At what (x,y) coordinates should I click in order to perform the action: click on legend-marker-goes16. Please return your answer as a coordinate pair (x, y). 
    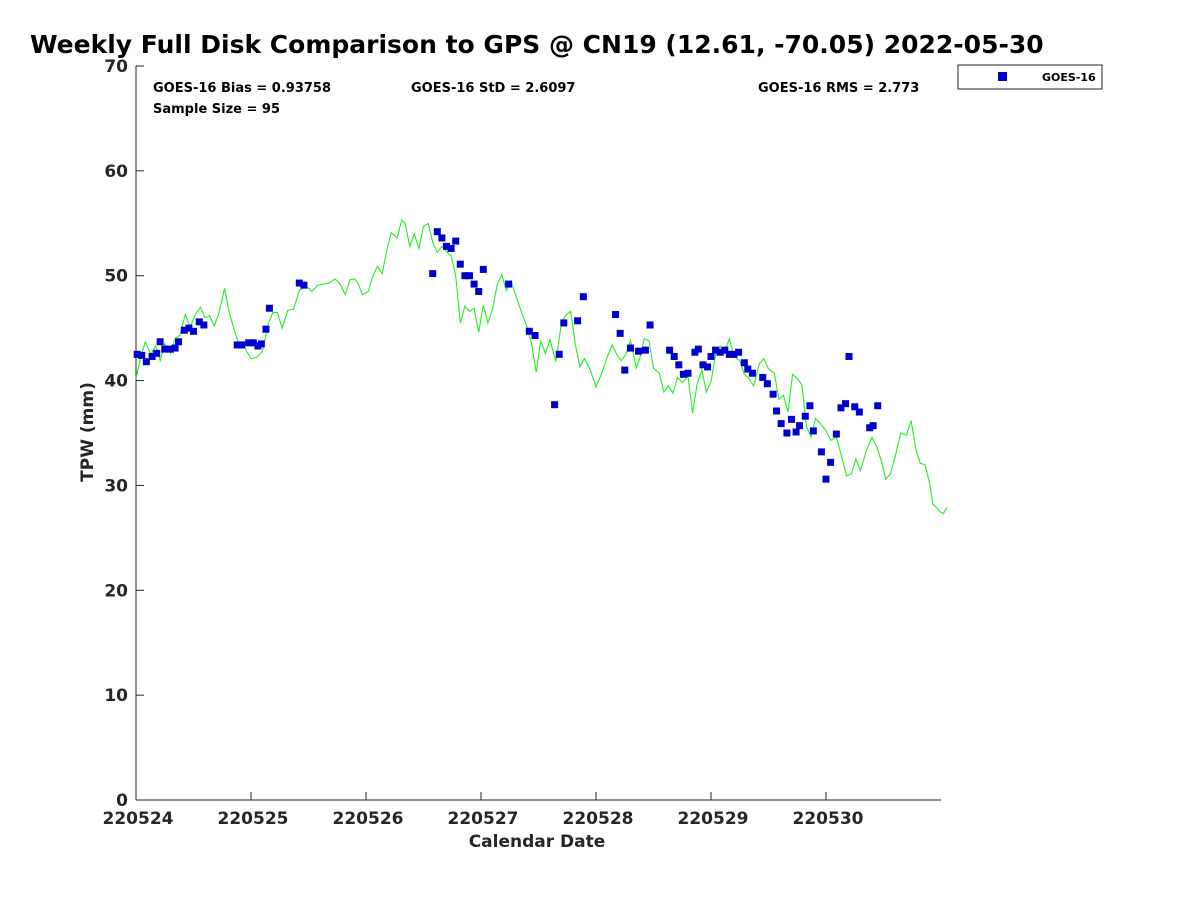
    Looking at the image, I should click on (1002, 76).